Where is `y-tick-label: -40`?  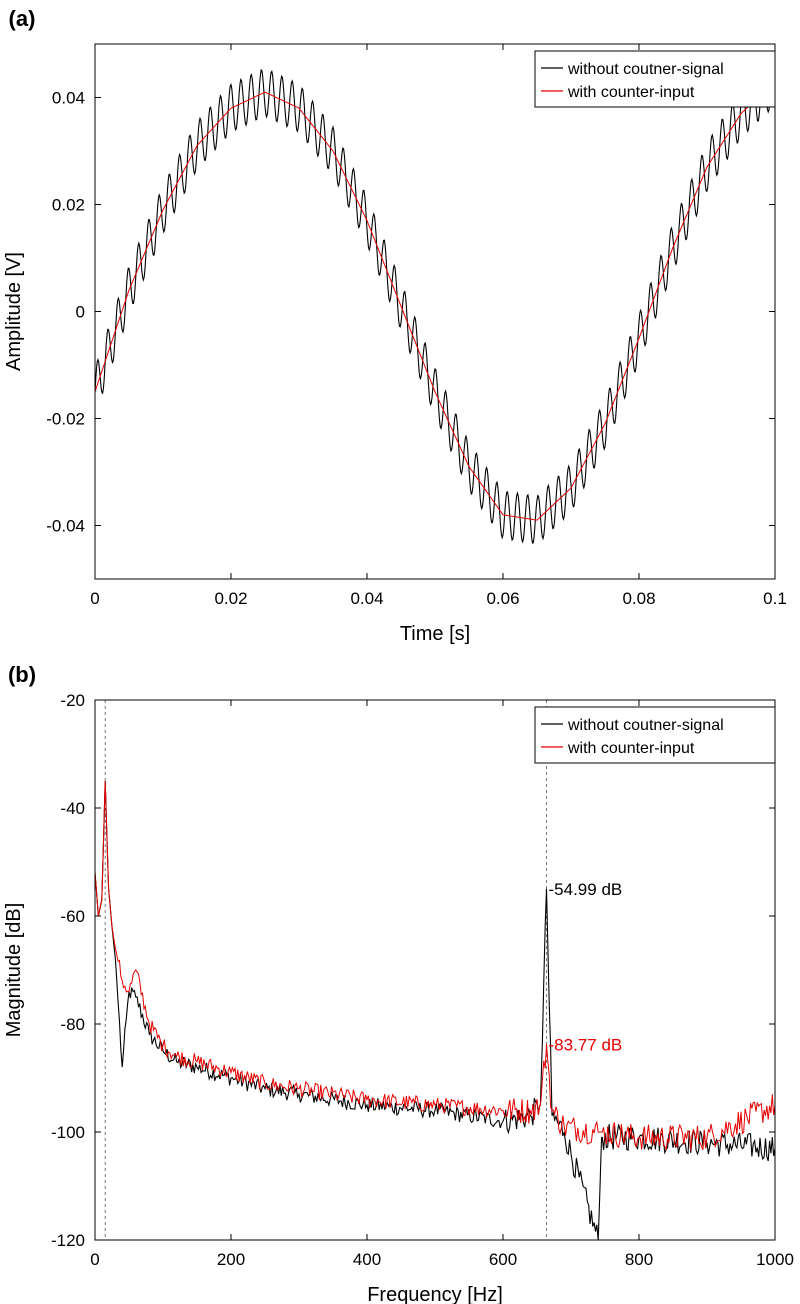 y-tick-label: -40 is located at coordinates (72, 808).